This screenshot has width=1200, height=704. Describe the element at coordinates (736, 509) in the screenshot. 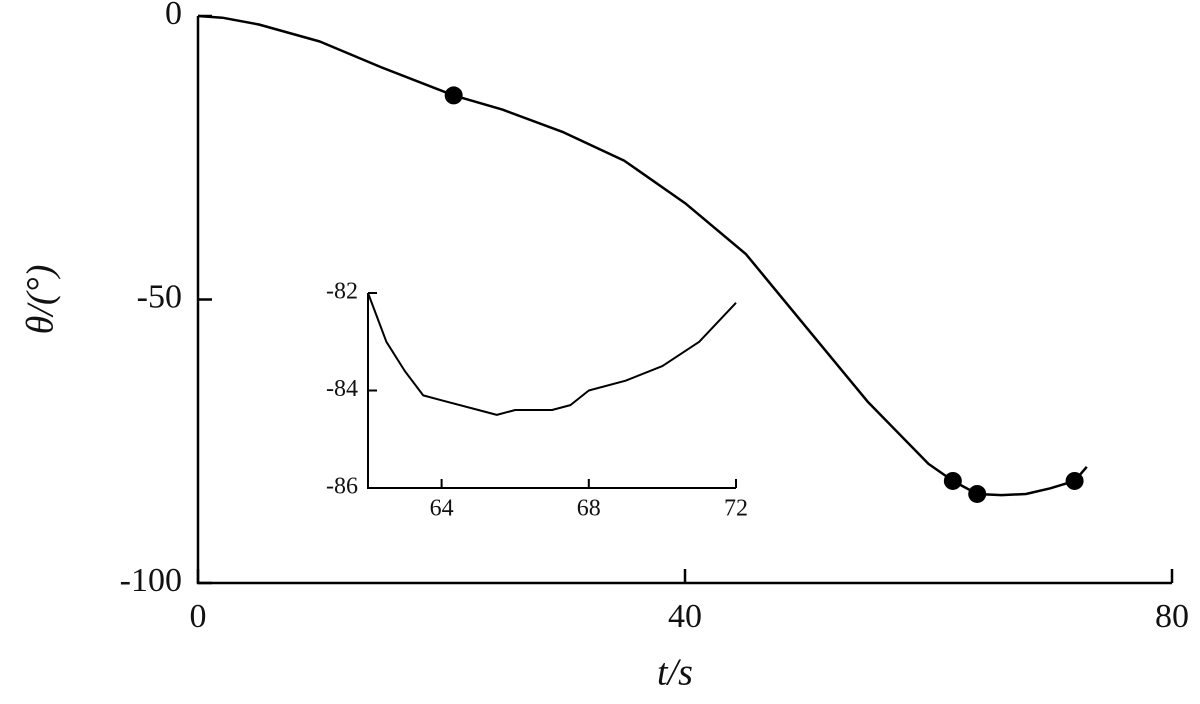

I see `x-tick-label: 72` at that location.